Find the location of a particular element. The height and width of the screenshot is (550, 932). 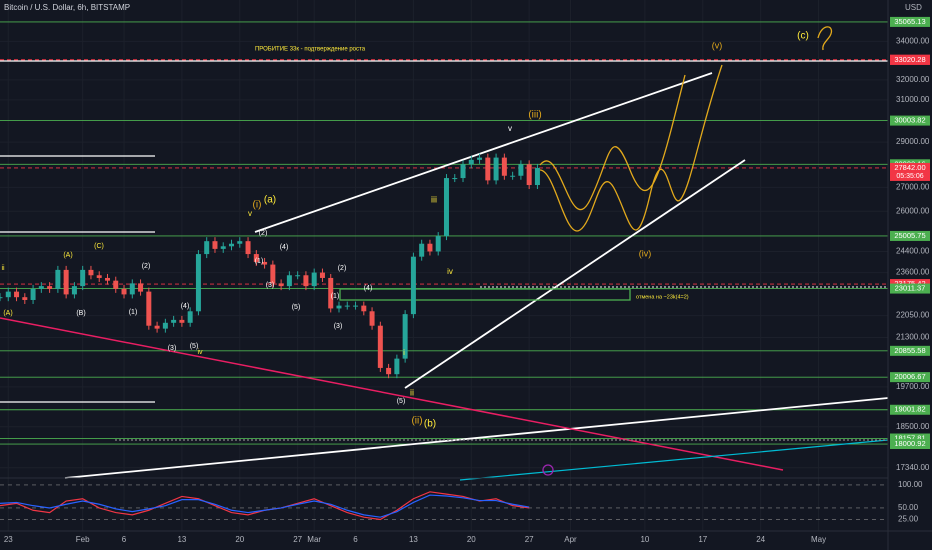

x-tick-label: 17 is located at coordinates (702, 539).